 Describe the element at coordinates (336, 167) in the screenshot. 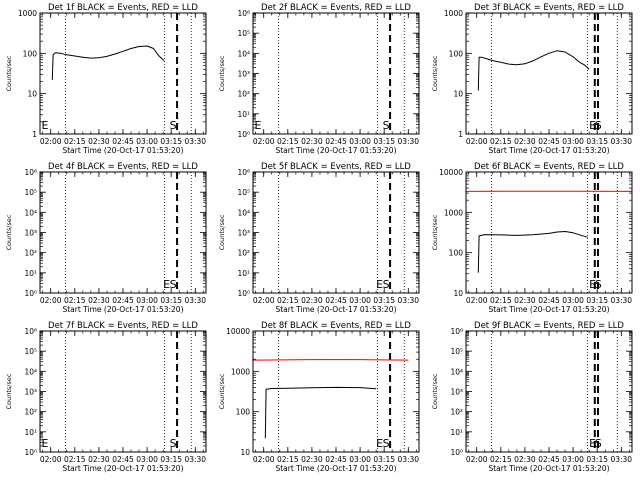

I see `chart-title: Det 5f BLACK = Events, RED = LLD` at that location.